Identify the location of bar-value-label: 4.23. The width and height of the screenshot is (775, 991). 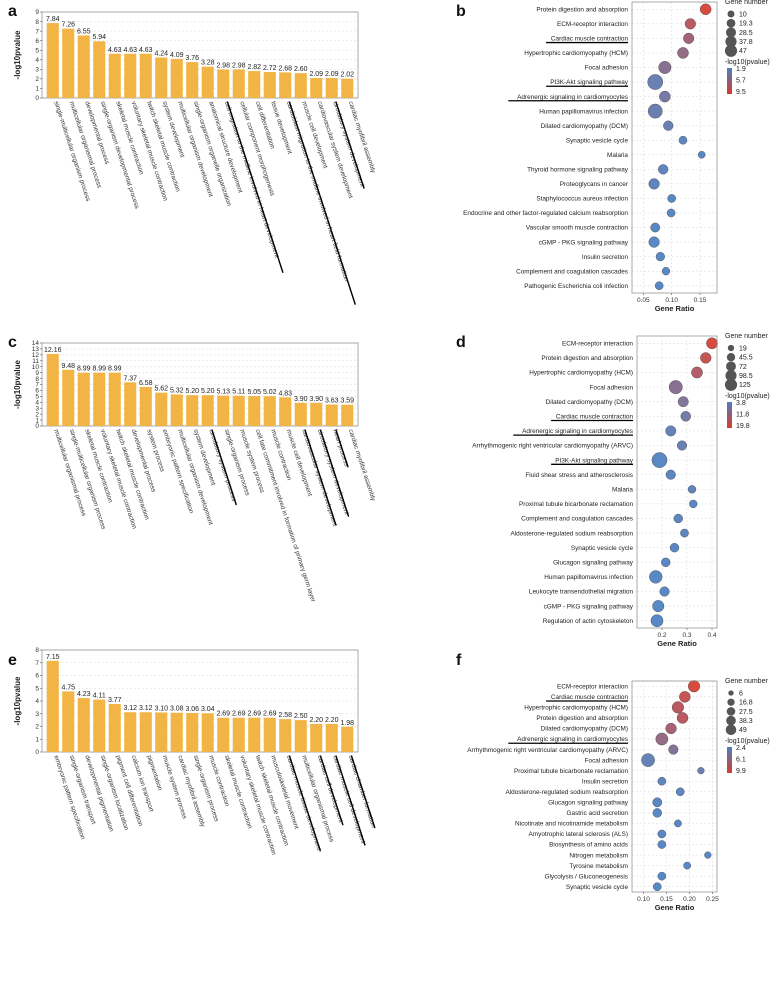
(84, 694).